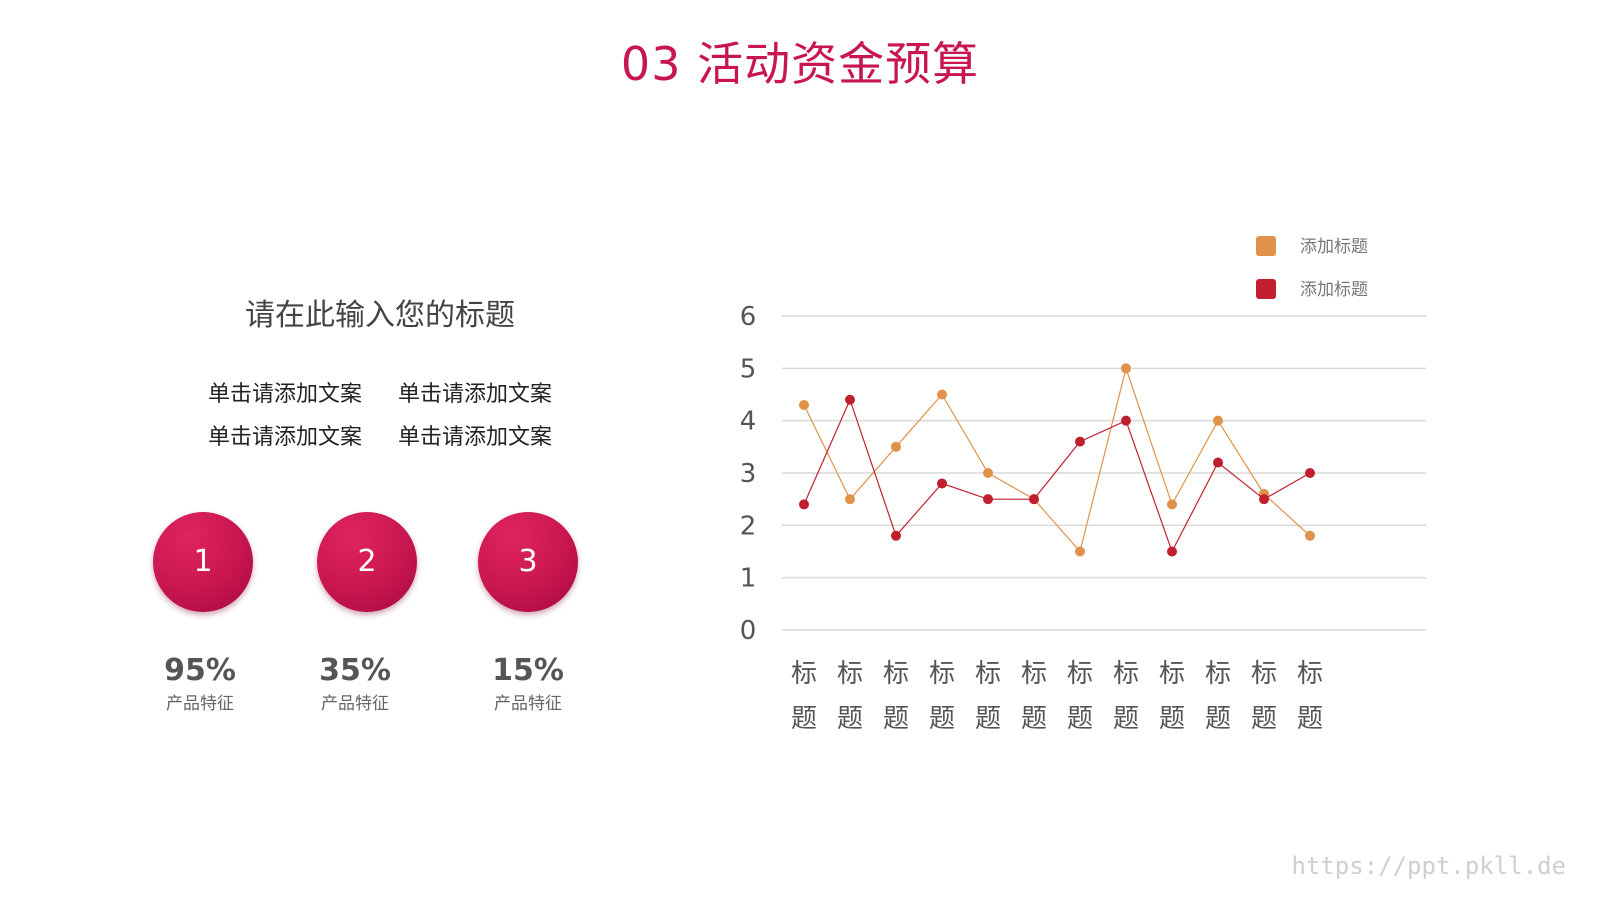  What do you see at coordinates (355, 670) in the screenshot?
I see `stat-value: 35%` at bounding box center [355, 670].